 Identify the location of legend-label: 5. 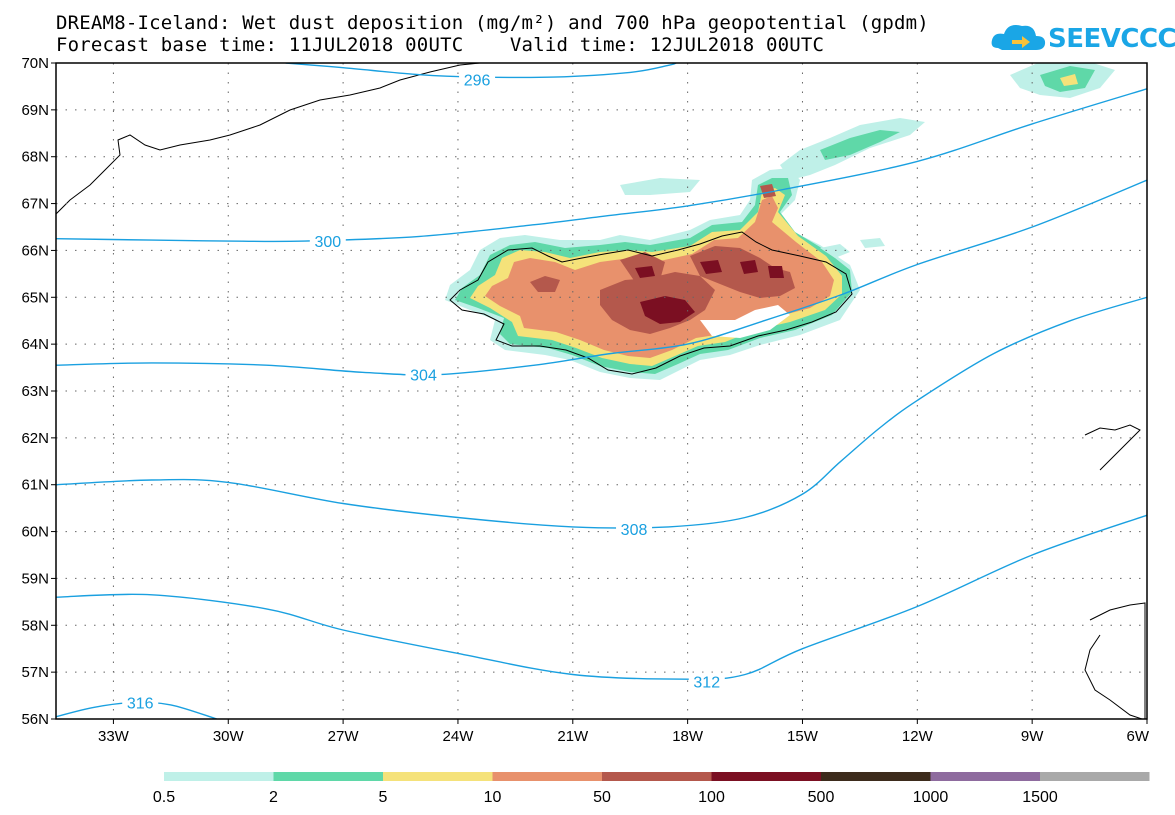
(383, 797).